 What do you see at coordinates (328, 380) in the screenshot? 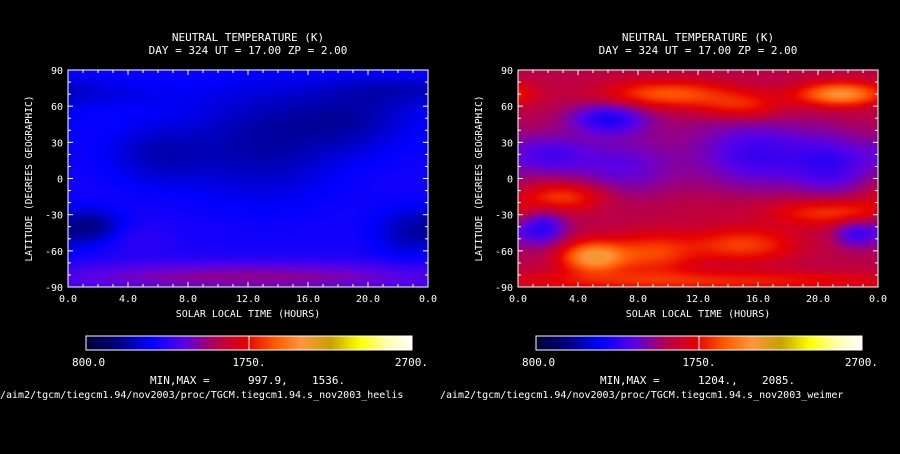
I see `max-value: 1536.` at bounding box center [328, 380].